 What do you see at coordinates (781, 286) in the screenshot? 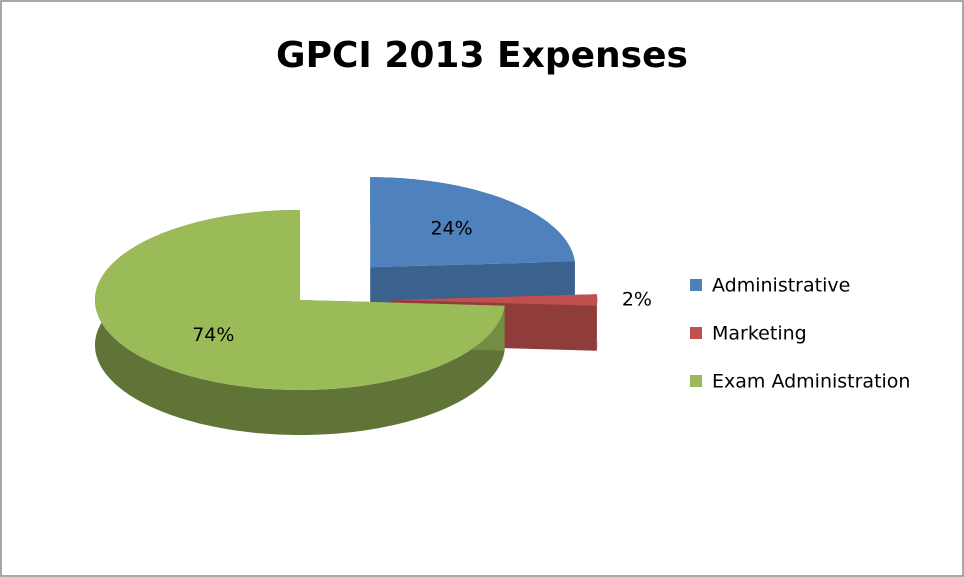
I see `legend-label: Administrative` at bounding box center [781, 286].